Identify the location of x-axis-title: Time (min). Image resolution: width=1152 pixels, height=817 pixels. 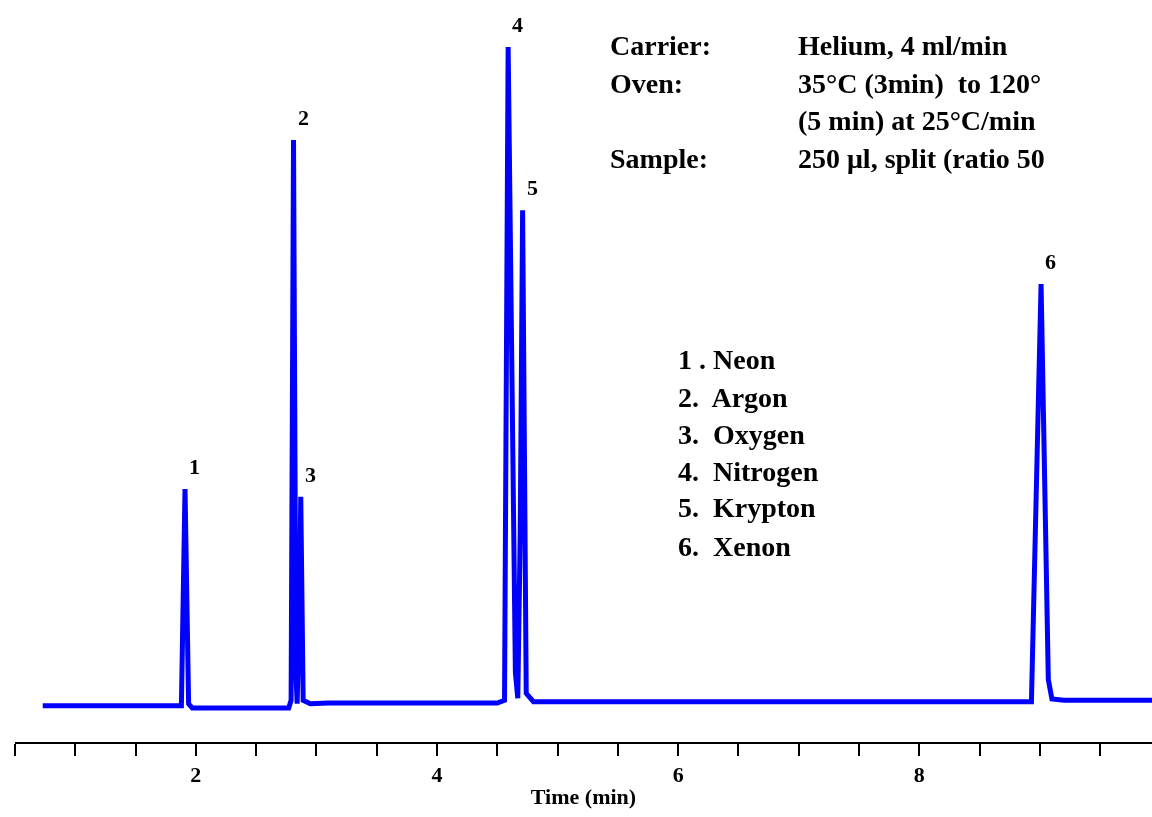
(583, 796).